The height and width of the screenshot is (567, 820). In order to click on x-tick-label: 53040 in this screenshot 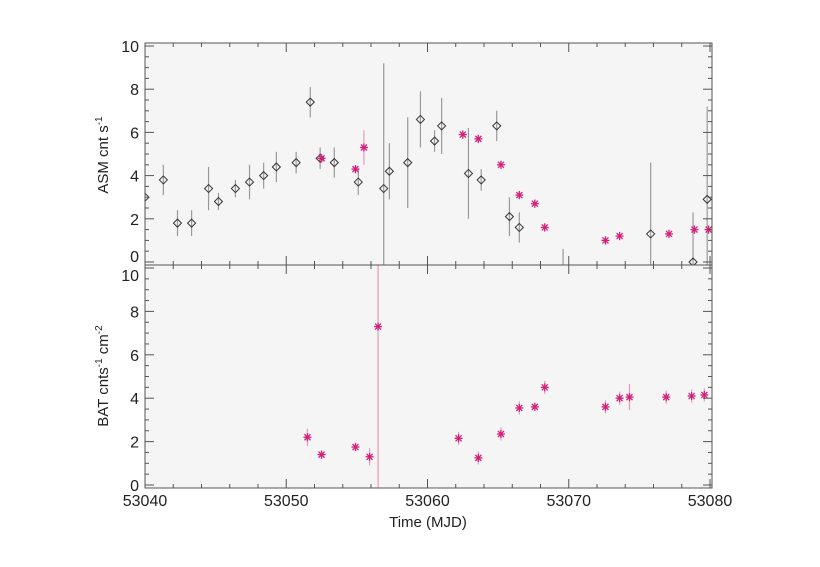, I will do `click(145, 501)`.